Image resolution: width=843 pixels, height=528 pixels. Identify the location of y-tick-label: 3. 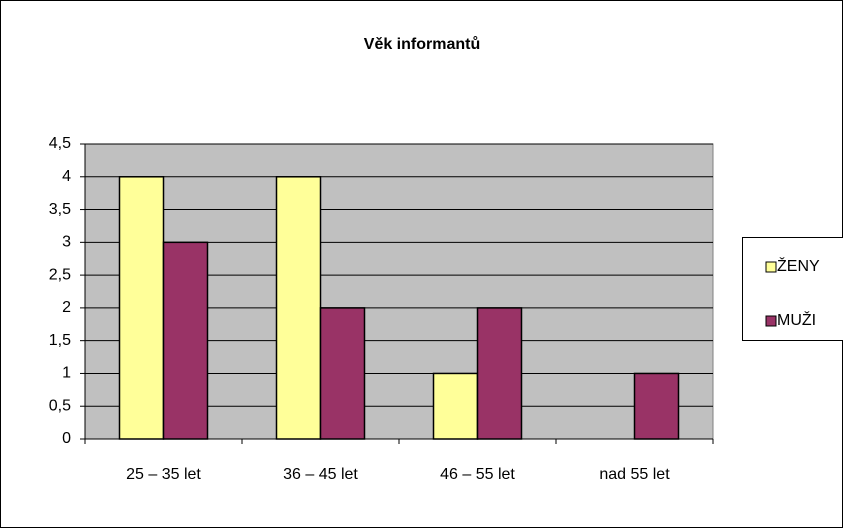
(66, 242).